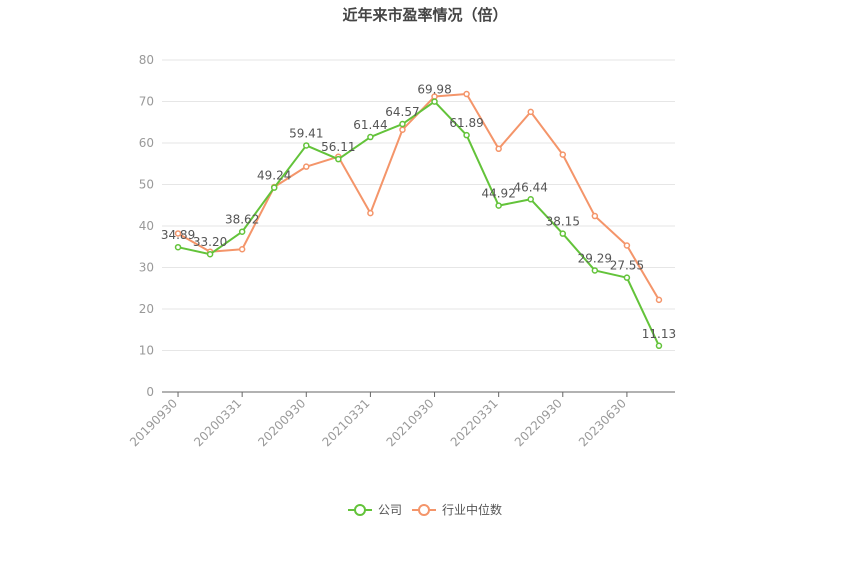  What do you see at coordinates (146, 268) in the screenshot?
I see `y-tick-label: 30` at bounding box center [146, 268].